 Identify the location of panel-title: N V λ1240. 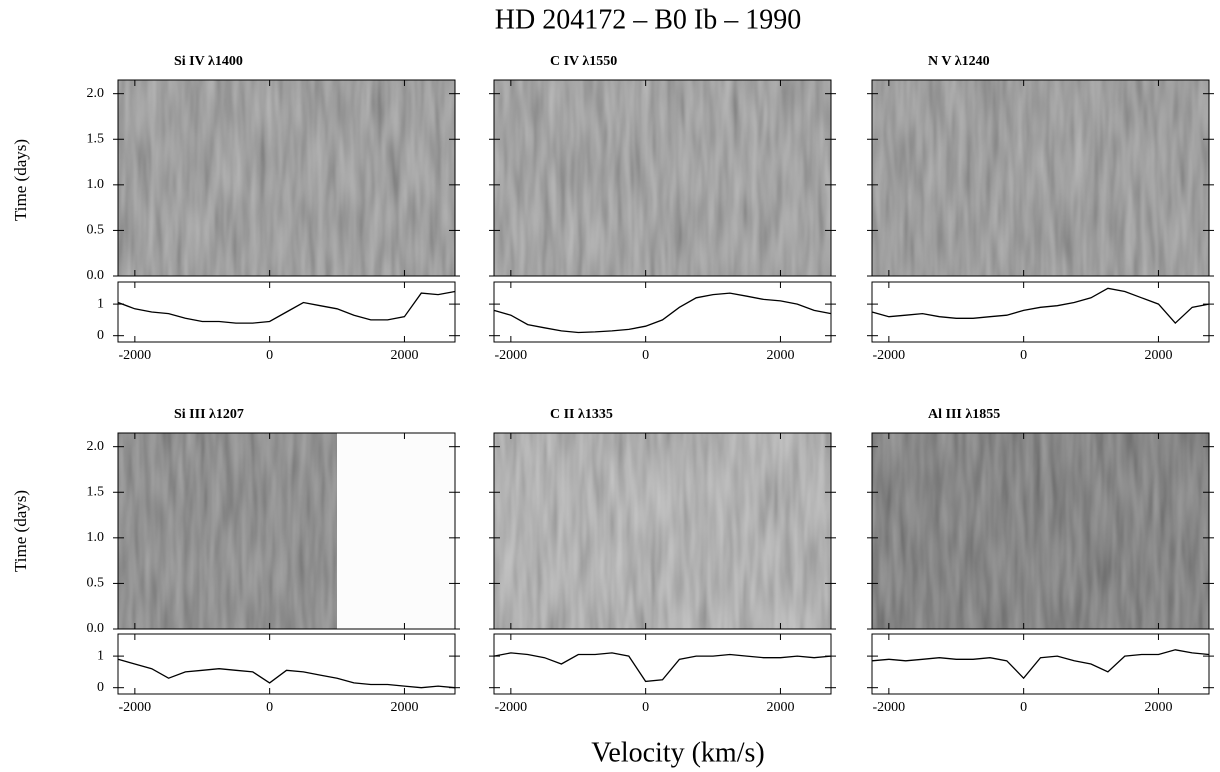
(959, 61).